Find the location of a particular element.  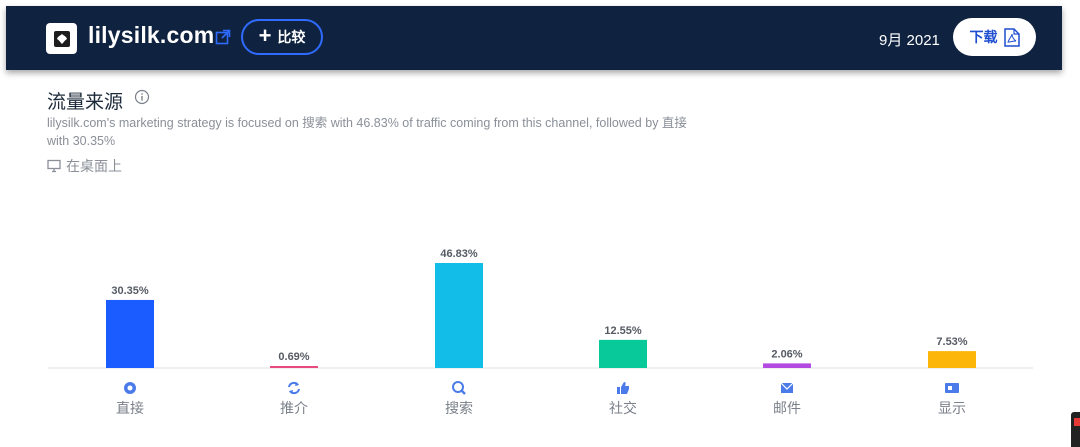

social-icon is located at coordinates (623, 388).